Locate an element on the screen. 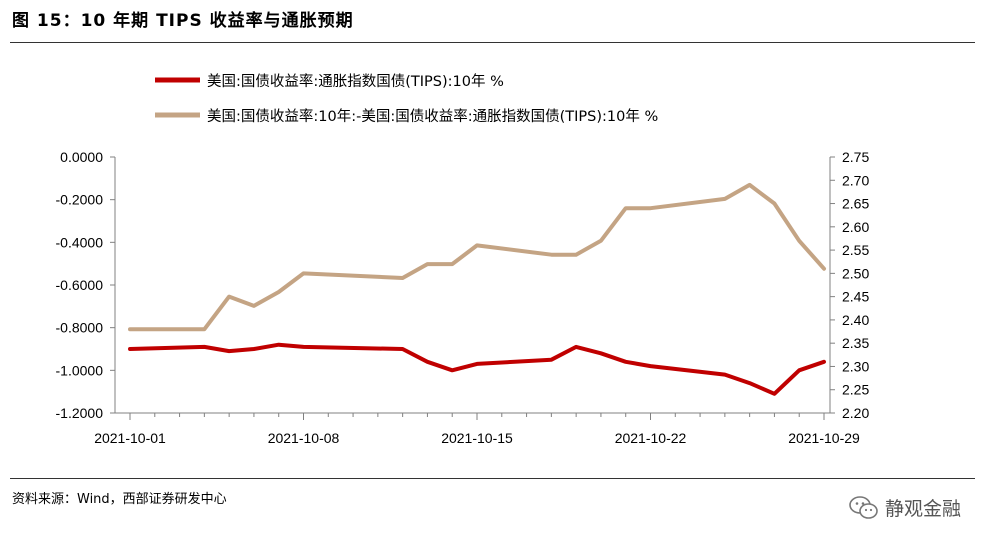 The image size is (991, 551). watermark: 静观金融 is located at coordinates (905, 507).